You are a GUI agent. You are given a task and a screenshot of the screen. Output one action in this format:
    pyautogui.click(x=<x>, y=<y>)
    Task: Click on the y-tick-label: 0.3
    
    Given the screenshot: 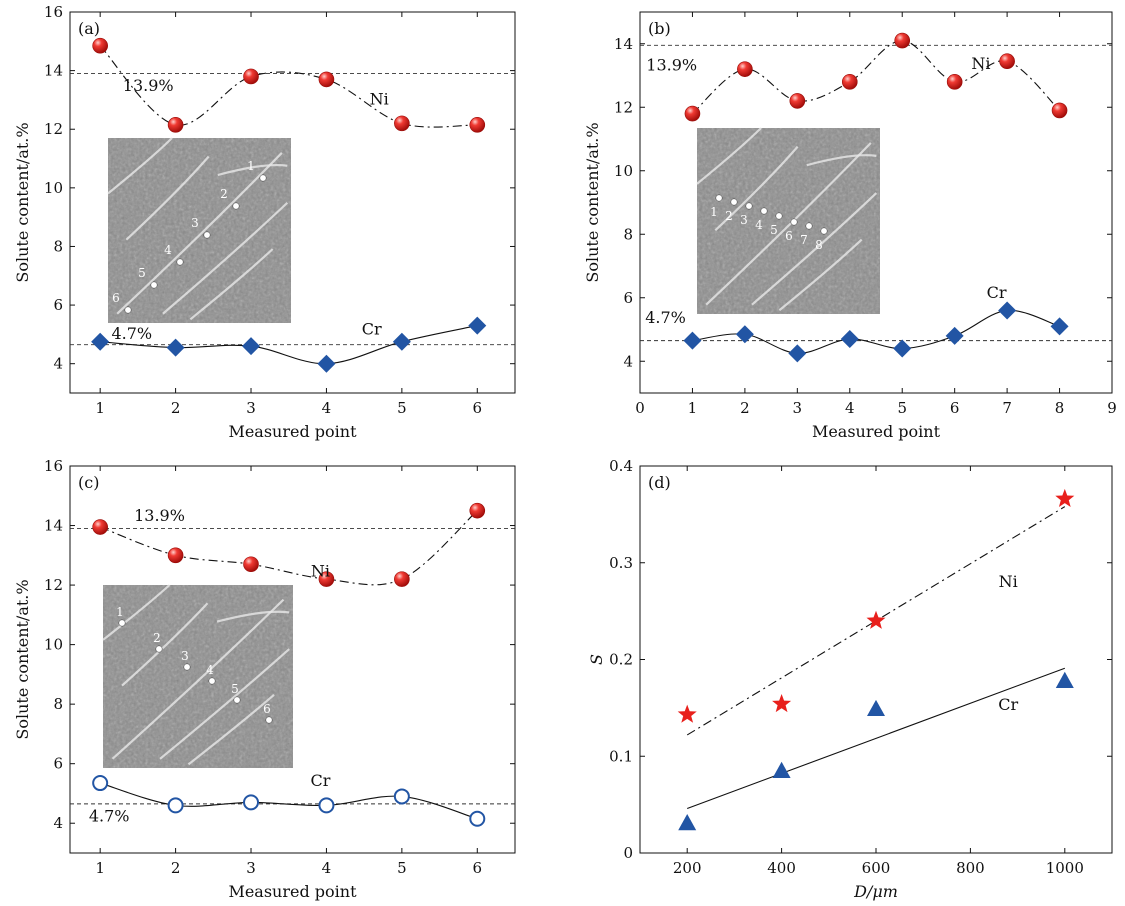 What is the action you would take?
    pyautogui.click(x=621, y=563)
    